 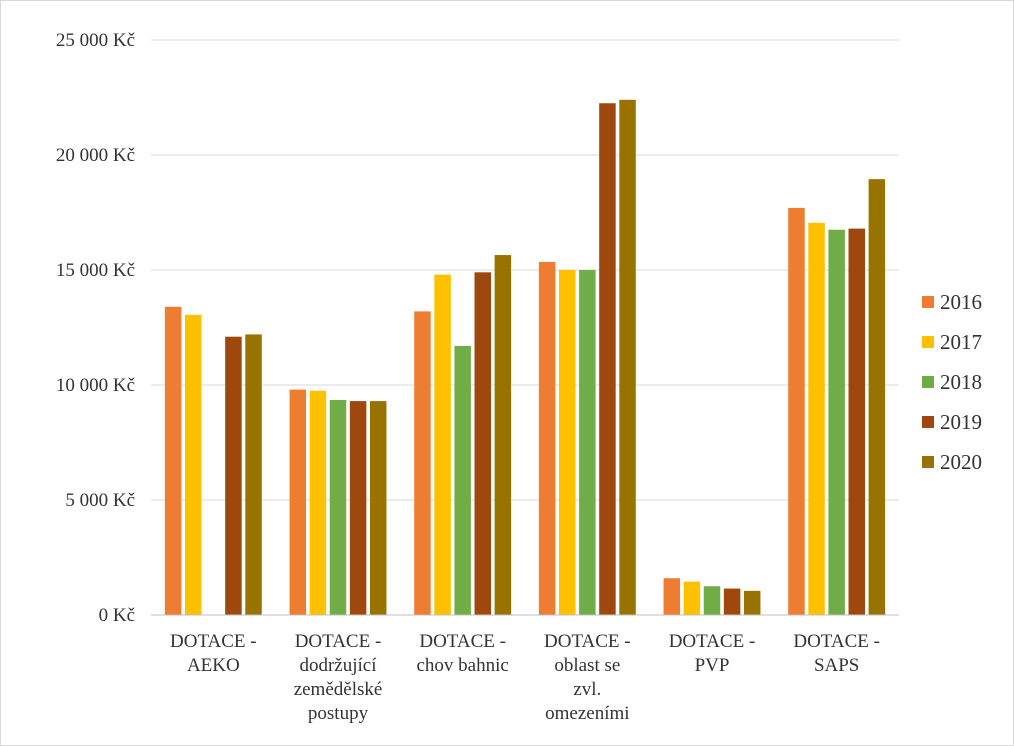 What do you see at coordinates (961, 422) in the screenshot?
I see `legend-label: 2019` at bounding box center [961, 422].